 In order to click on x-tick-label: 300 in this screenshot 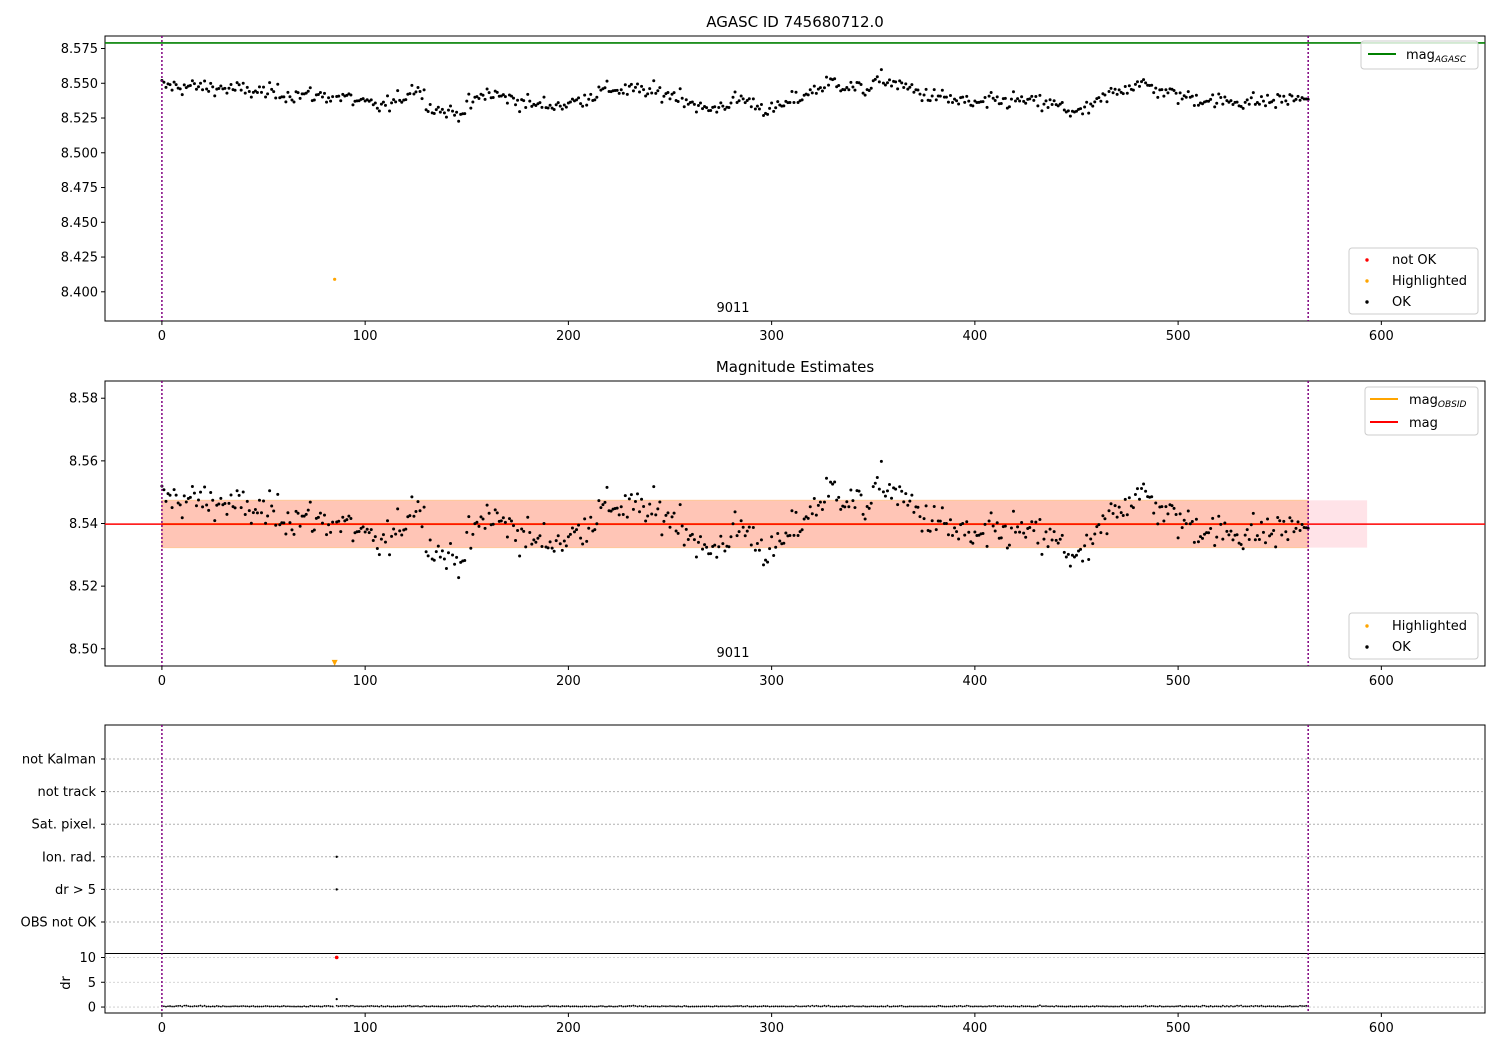, I will do `click(771, 336)`.